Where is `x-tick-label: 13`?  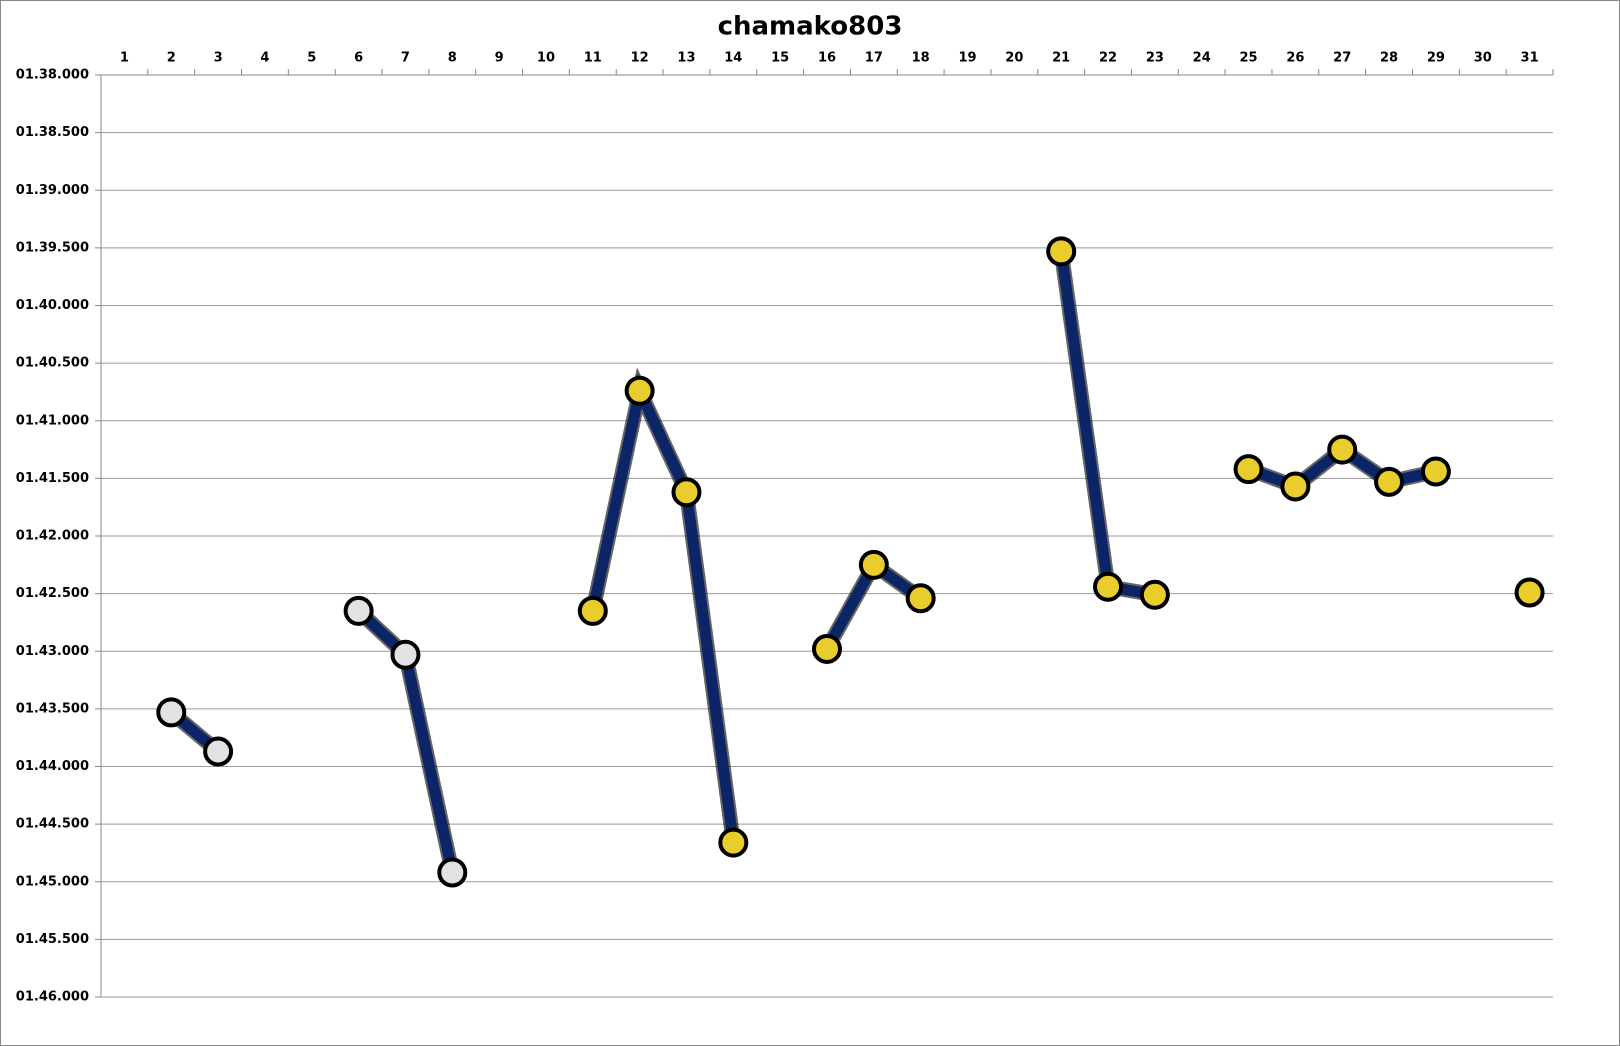
x-tick-label: 13 is located at coordinates (686, 58).